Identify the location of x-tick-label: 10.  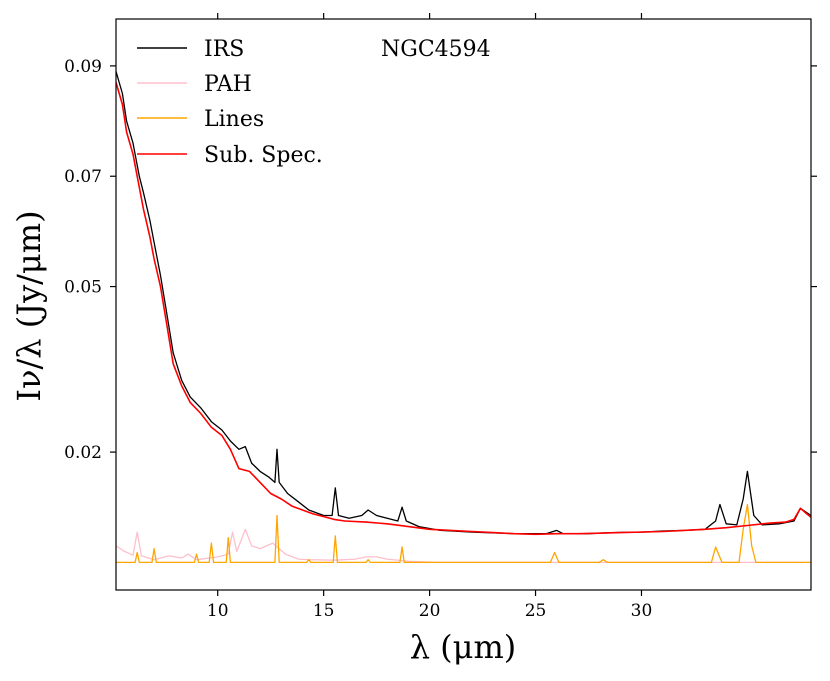
(218, 611).